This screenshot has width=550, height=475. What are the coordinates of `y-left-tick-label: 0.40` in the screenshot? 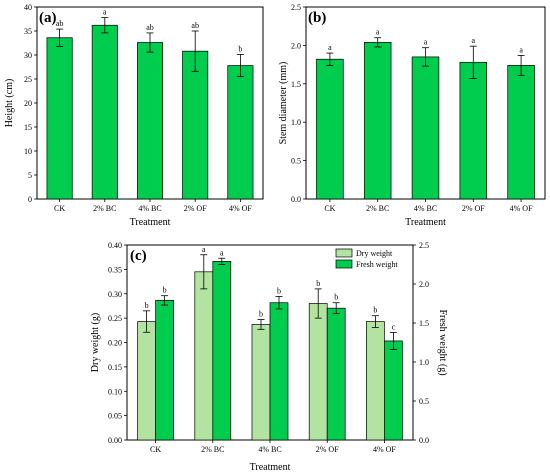 It's located at (115, 245).